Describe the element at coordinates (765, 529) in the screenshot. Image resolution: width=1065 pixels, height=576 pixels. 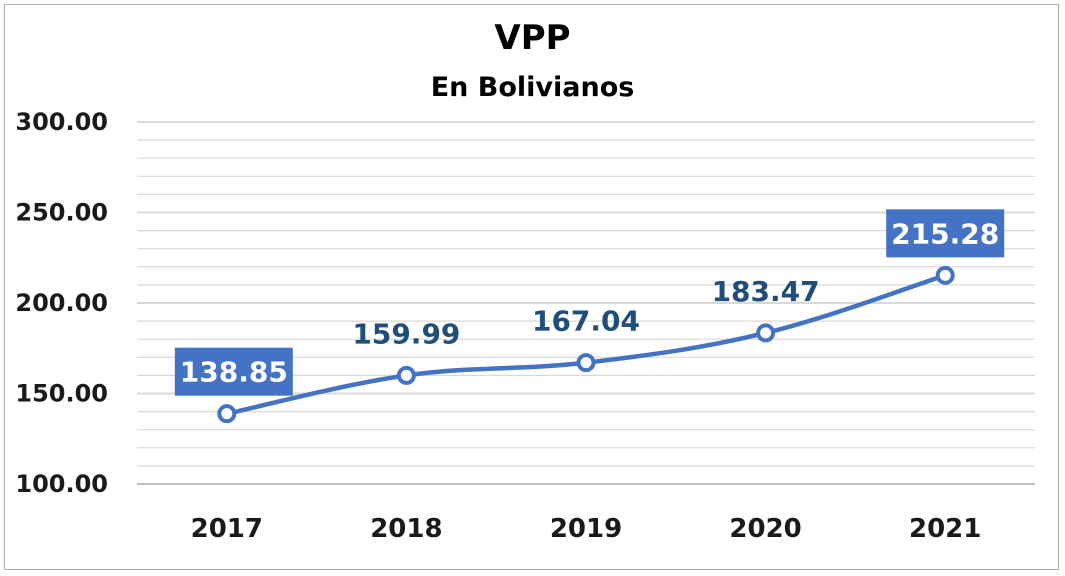
I see `x-tick-label: 2020` at that location.